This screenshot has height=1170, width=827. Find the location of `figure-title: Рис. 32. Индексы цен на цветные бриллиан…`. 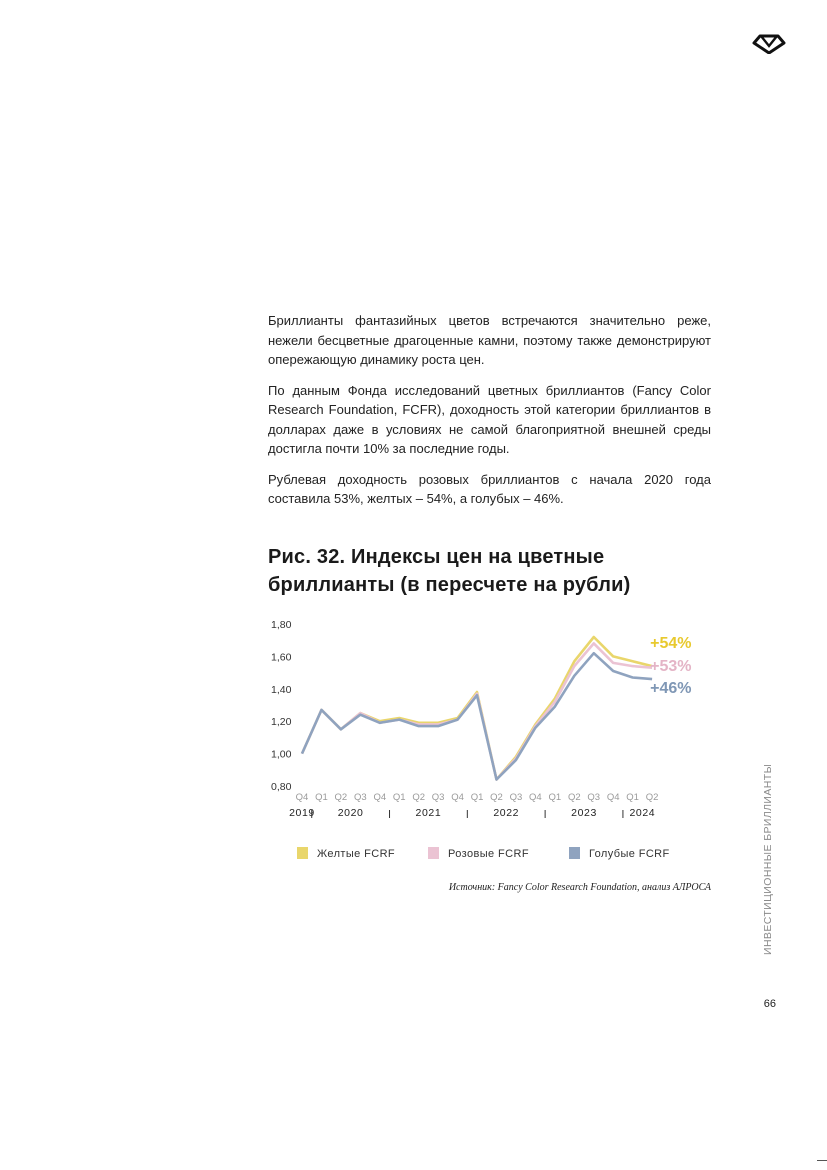

figure-title: Рис. 32. Индексы цен на цветные бриллиан… is located at coordinates (449, 571).